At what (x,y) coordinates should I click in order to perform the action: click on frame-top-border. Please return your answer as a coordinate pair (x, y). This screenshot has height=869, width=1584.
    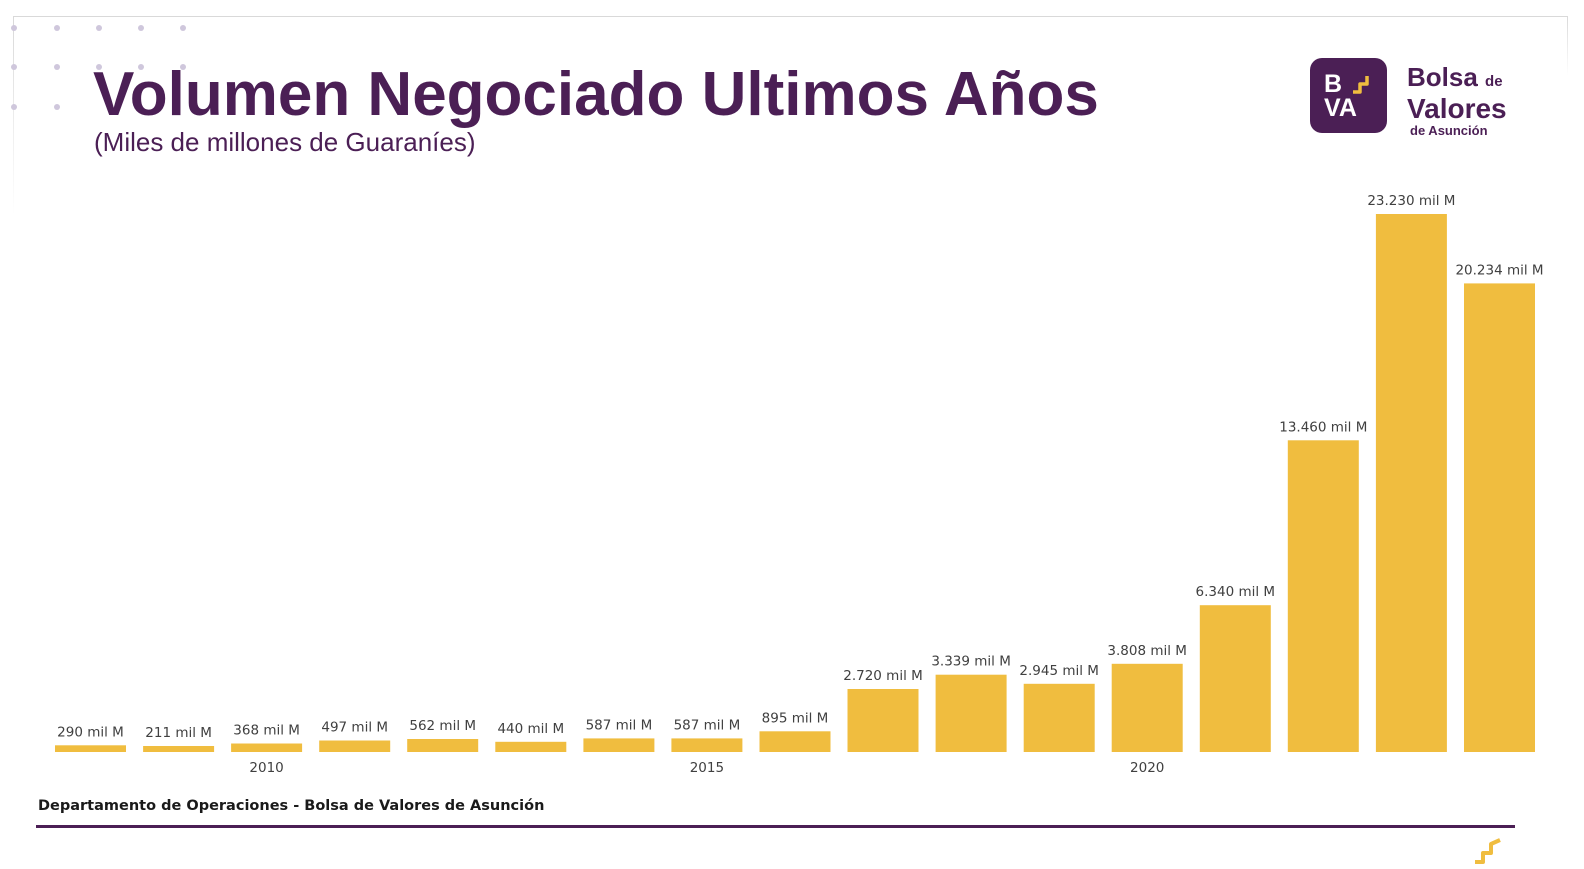
    Looking at the image, I should click on (791, 16).